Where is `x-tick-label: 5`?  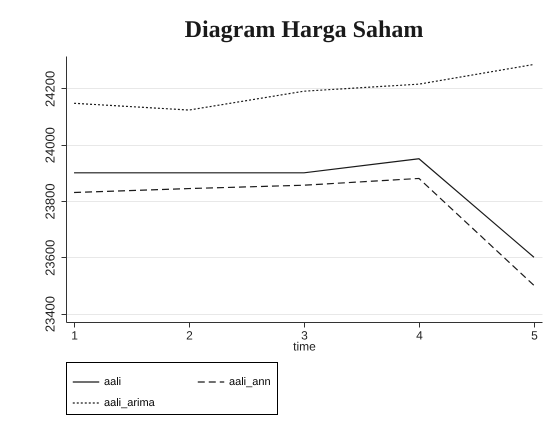 x-tick-label: 5 is located at coordinates (534, 335).